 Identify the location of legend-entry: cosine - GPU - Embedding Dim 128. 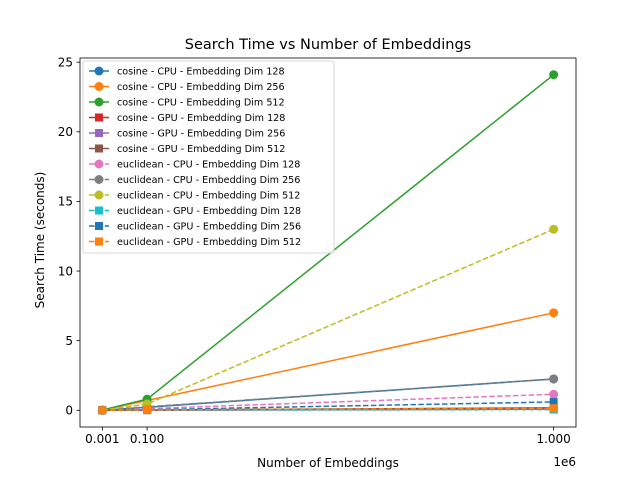
(187, 118).